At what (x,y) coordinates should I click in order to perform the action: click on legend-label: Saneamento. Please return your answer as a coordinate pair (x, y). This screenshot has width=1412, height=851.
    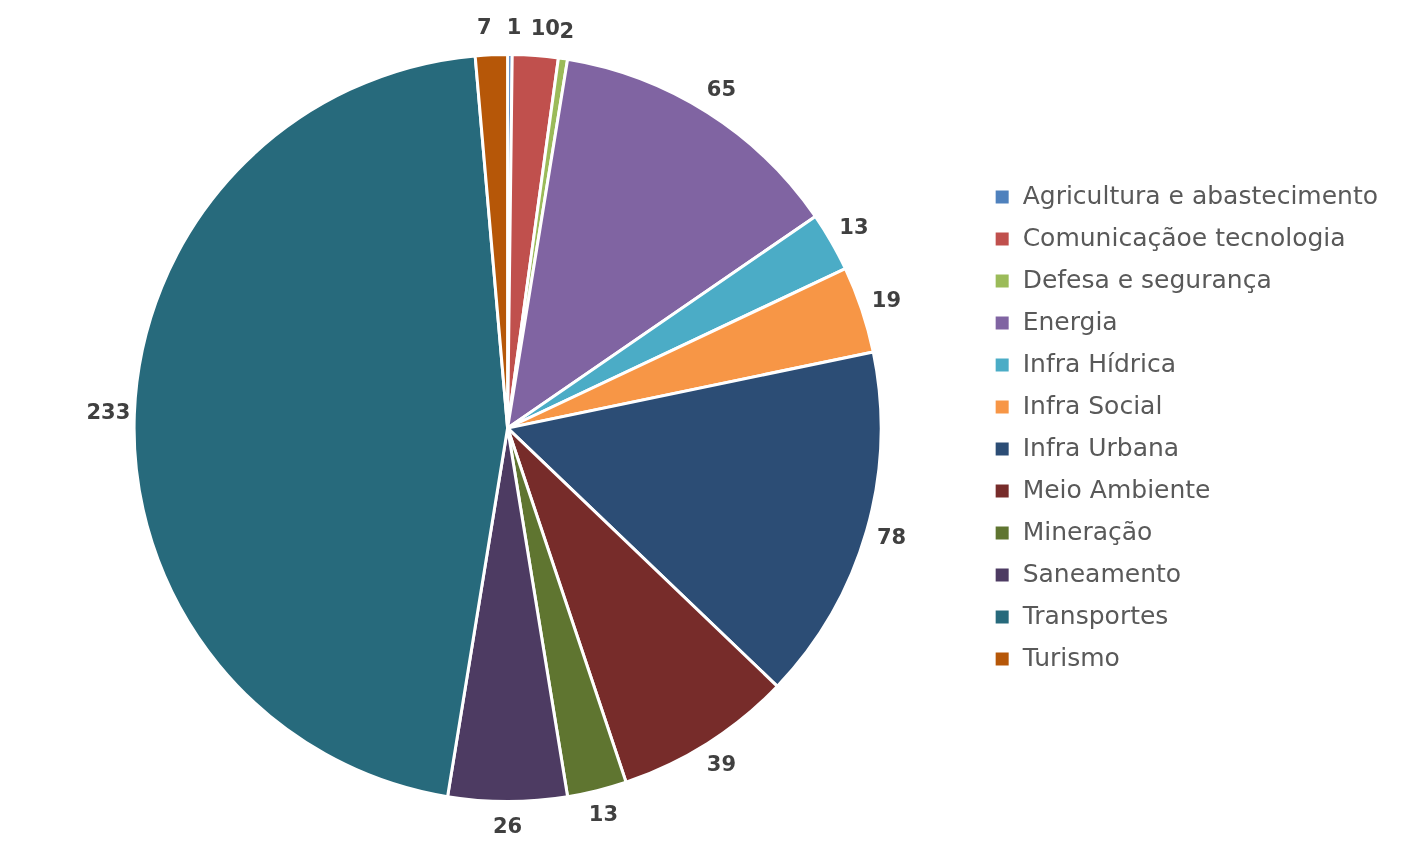
    Looking at the image, I should click on (1102, 573).